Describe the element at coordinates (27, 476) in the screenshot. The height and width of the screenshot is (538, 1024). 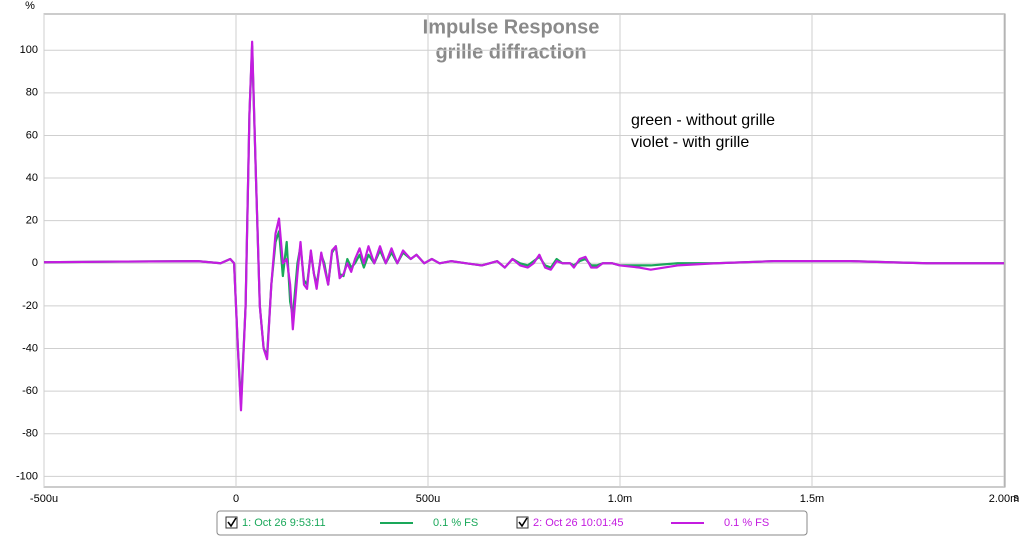
I see `y-tick-label: -100` at that location.